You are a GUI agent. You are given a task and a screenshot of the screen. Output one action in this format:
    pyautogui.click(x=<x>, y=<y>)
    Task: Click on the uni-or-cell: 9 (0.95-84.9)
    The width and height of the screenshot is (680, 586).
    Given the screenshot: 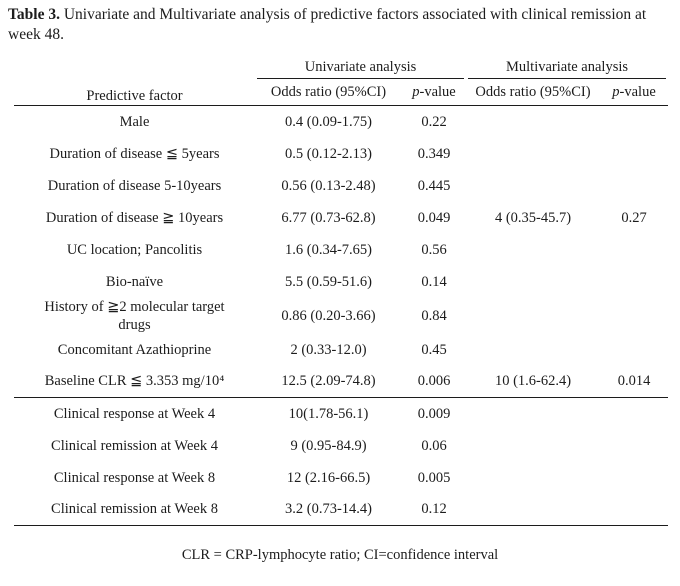 What is the action you would take?
    pyautogui.click(x=328, y=445)
    